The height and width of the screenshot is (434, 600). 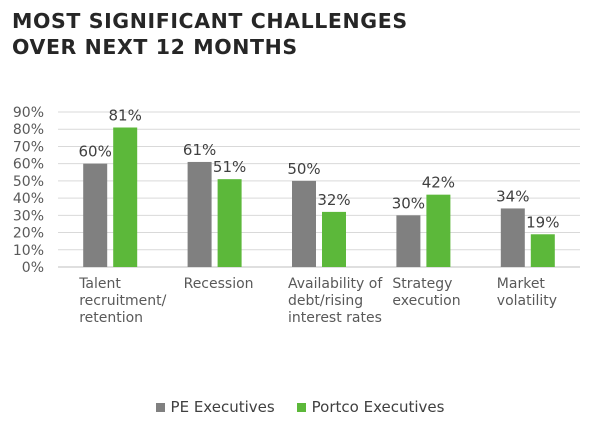 What do you see at coordinates (122, 301) in the screenshot?
I see `x-tick-label: recruitment/` at bounding box center [122, 301].